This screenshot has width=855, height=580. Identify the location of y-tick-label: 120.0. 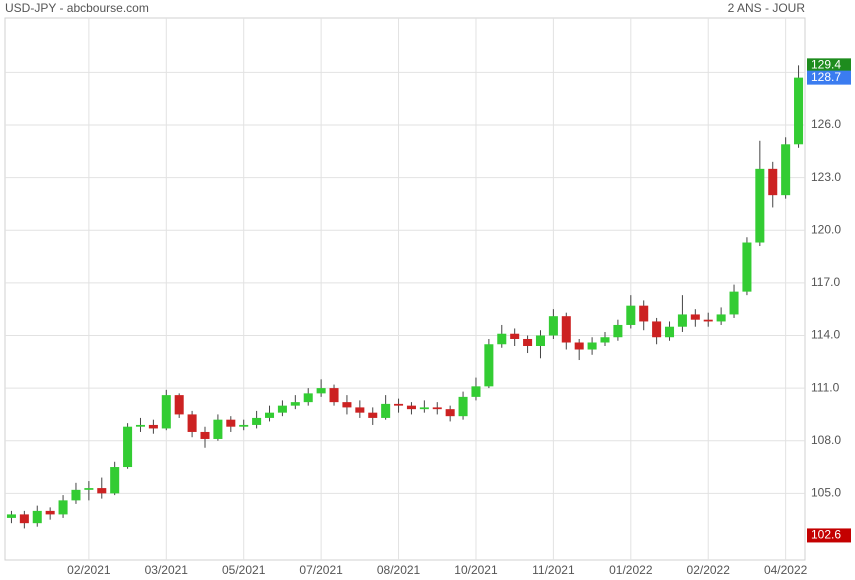
(826, 229).